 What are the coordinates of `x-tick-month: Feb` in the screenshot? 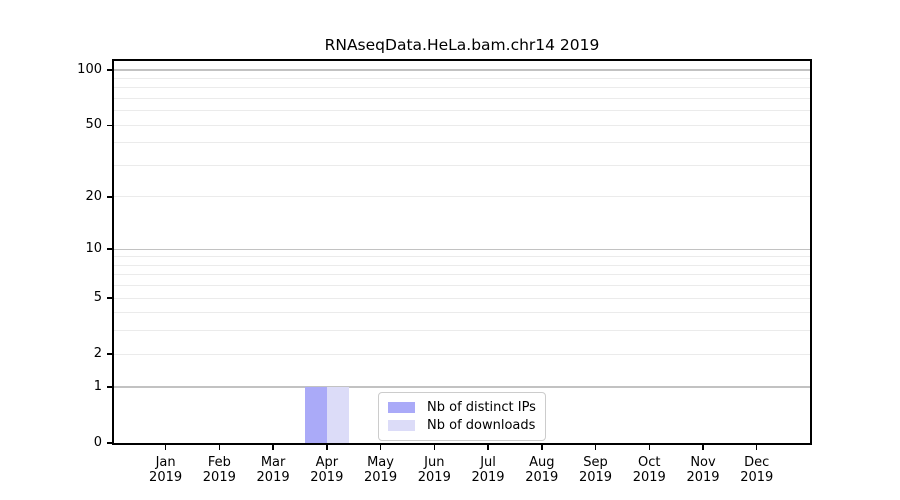 It's located at (219, 462).